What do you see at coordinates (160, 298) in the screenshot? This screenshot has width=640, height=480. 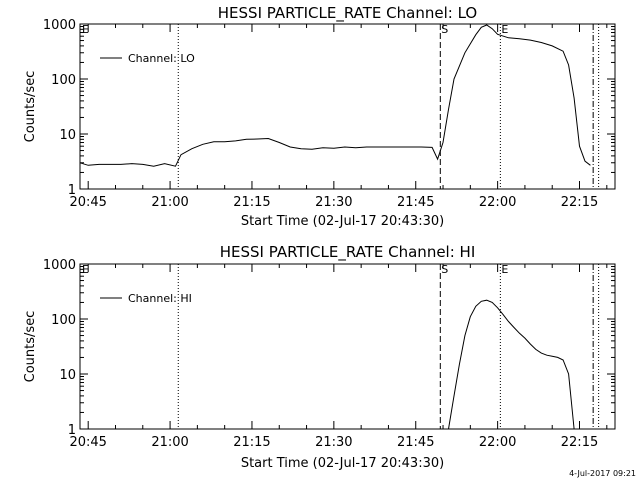 I see `legend-label: Channel: HI` at bounding box center [160, 298].